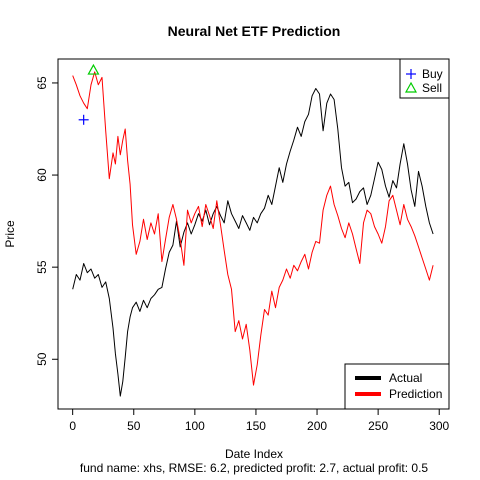 The height and width of the screenshot is (480, 480). Describe the element at coordinates (378, 426) in the screenshot. I see `x-tick-label: 250` at that location.